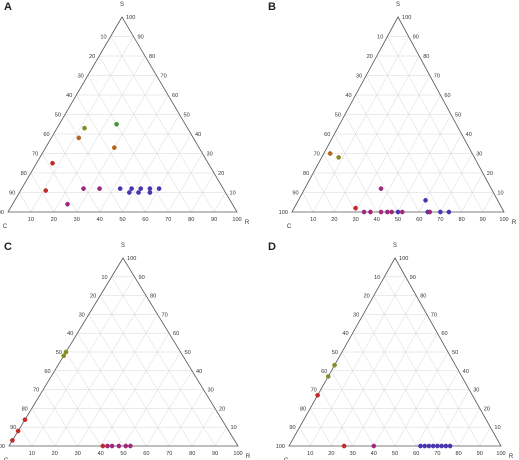 The image size is (519, 460). What do you see at coordinates (483, 220) in the screenshot?
I see `tick-label-r: 90` at bounding box center [483, 220].